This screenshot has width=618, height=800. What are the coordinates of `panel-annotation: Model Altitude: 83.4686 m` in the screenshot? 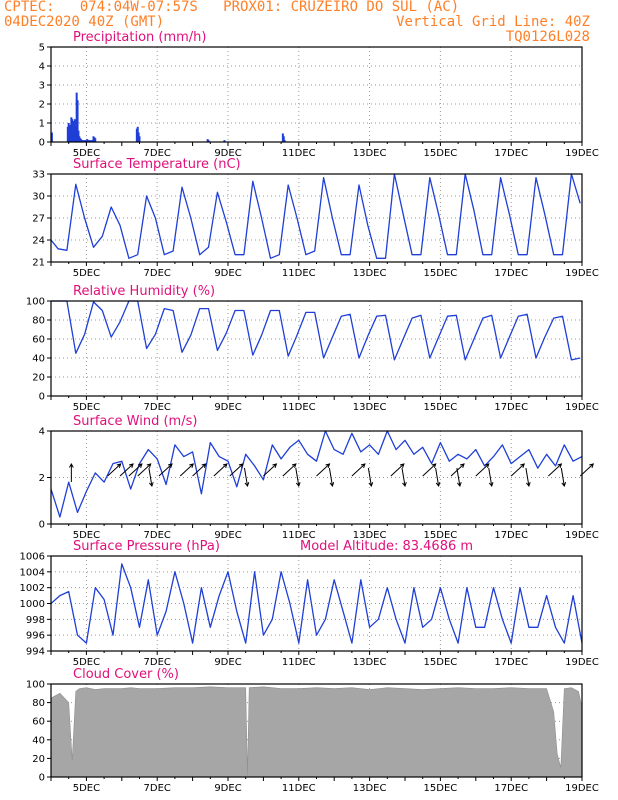 It's located at (386, 546).